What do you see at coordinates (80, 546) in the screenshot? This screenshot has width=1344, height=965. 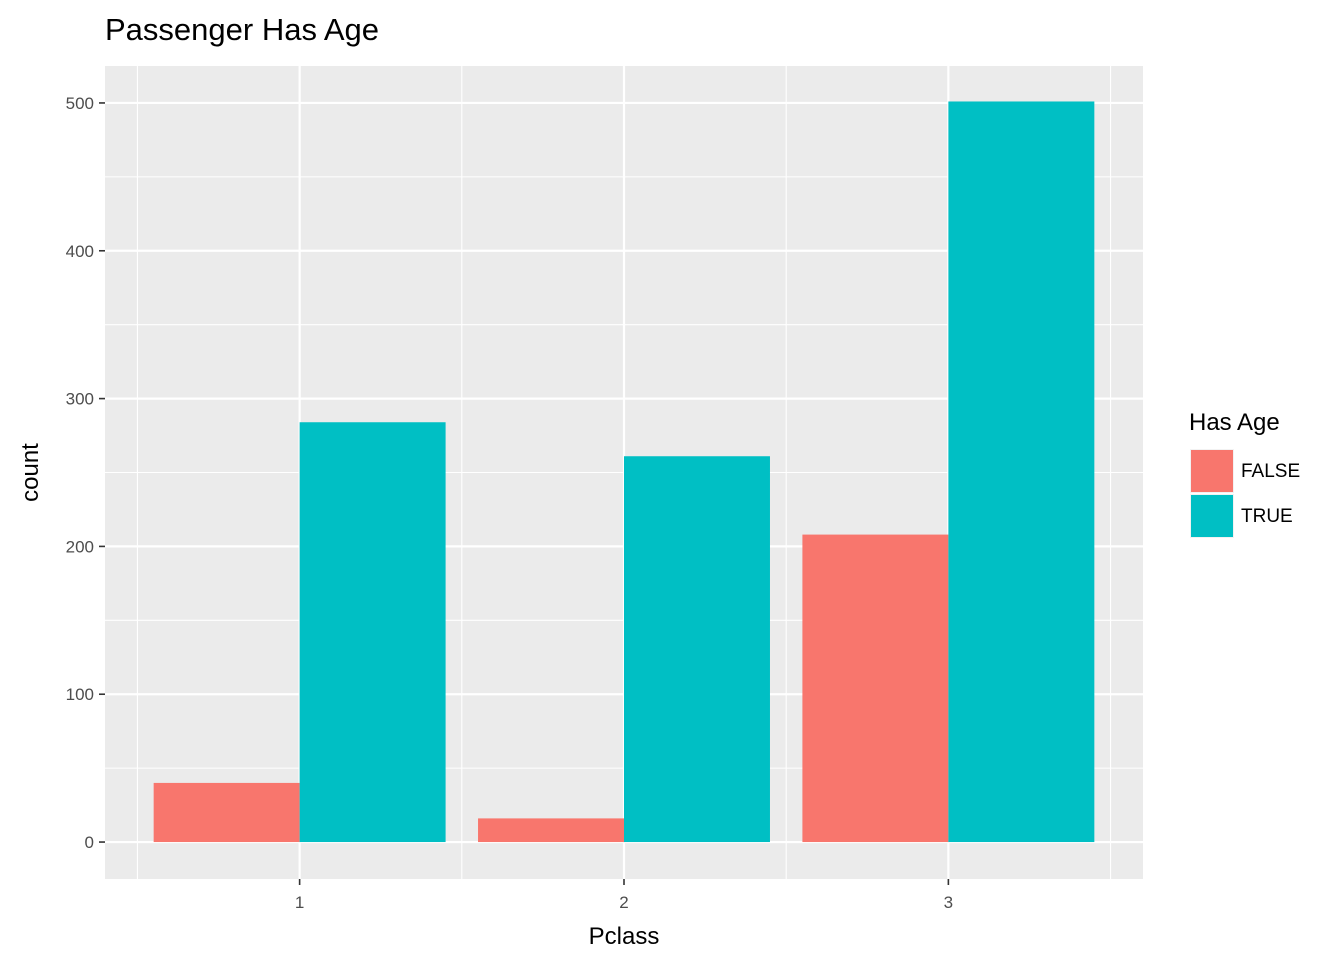 I see `y-tick-label: 200` at bounding box center [80, 546].